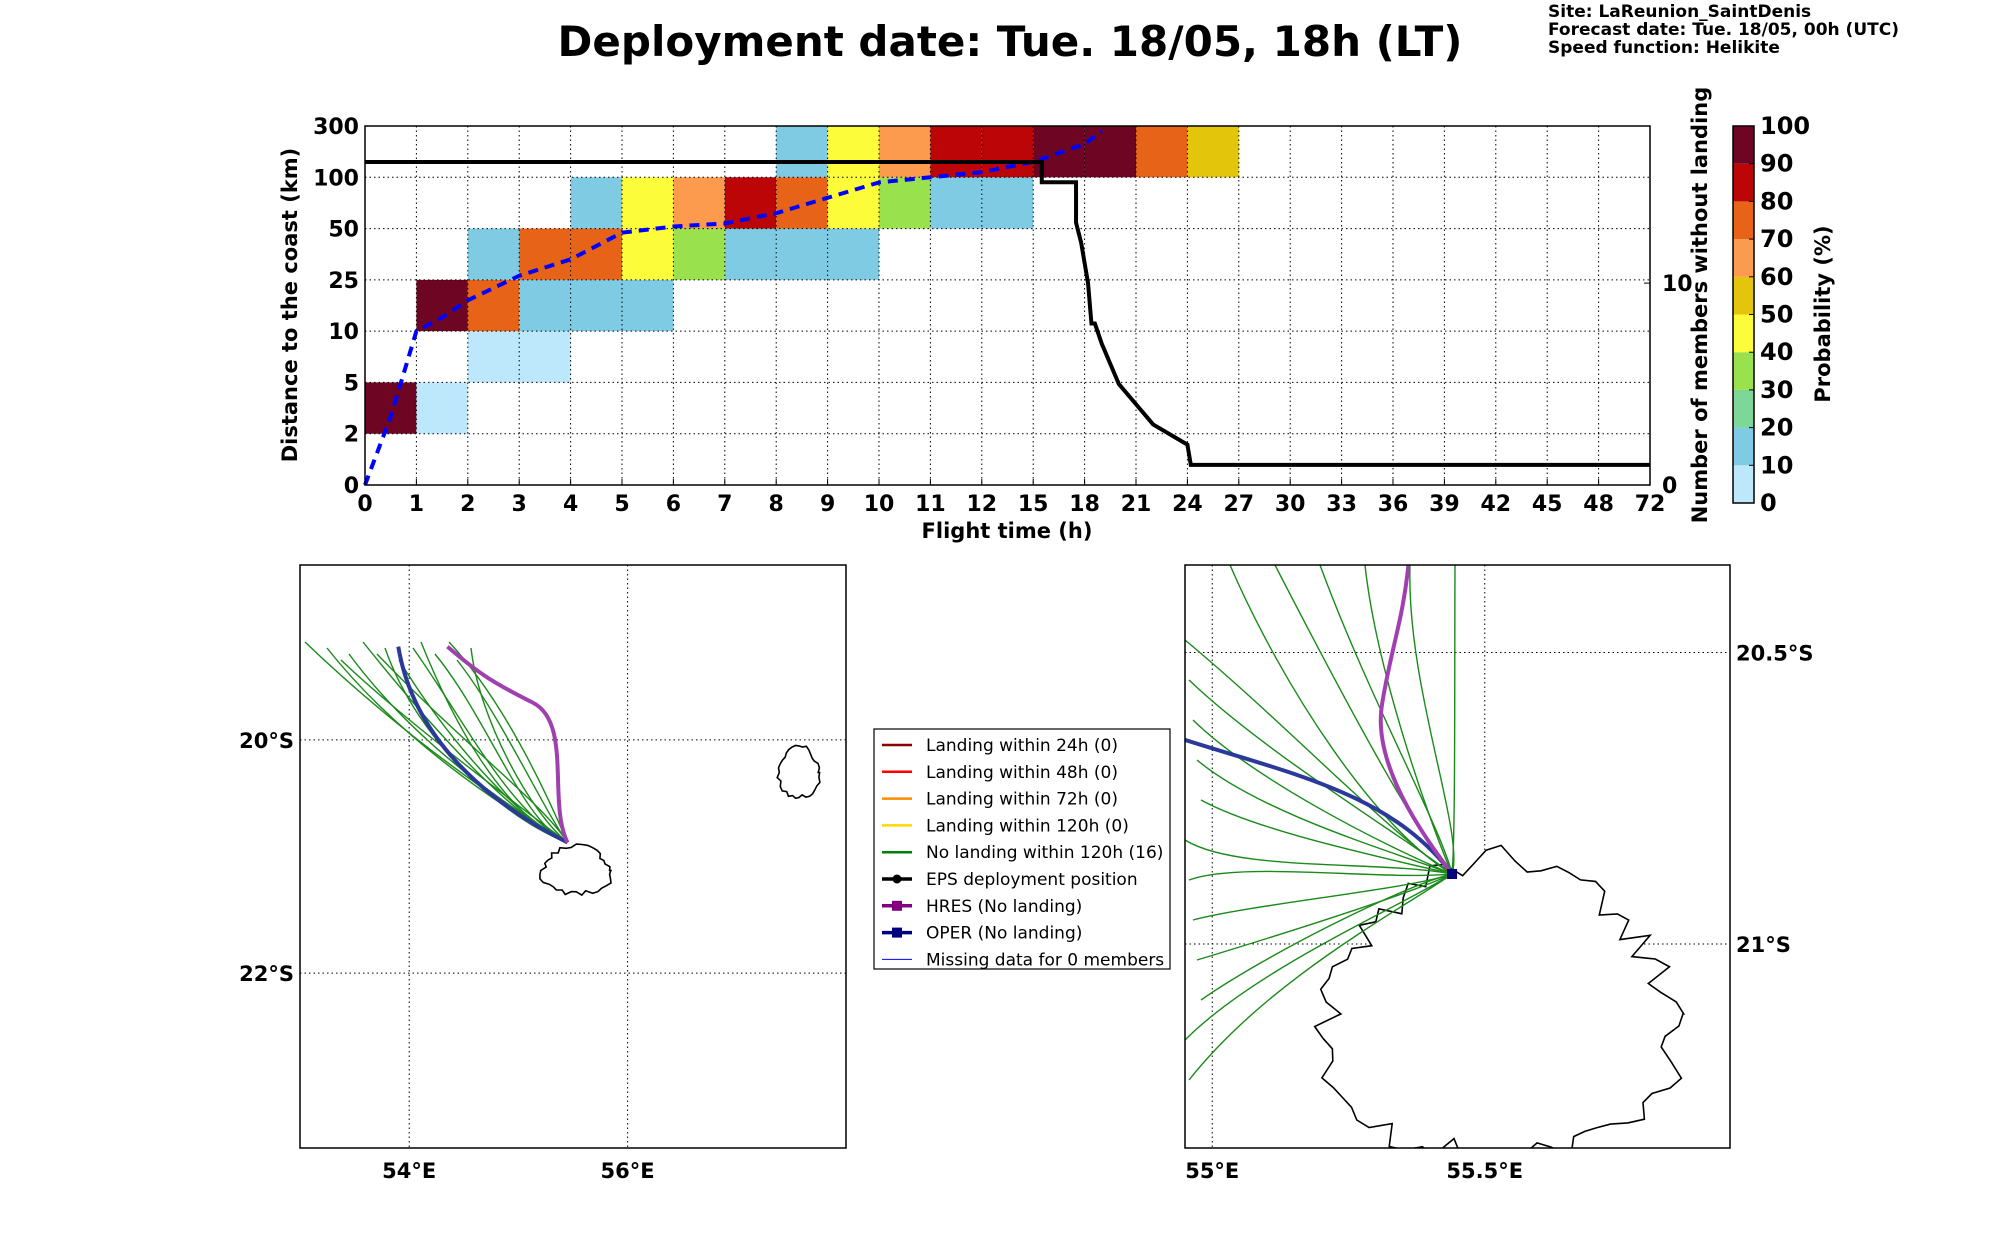  What do you see at coordinates (1700, 305) in the screenshot?
I see `y2-axis-label: Number of members without landing` at bounding box center [1700, 305].